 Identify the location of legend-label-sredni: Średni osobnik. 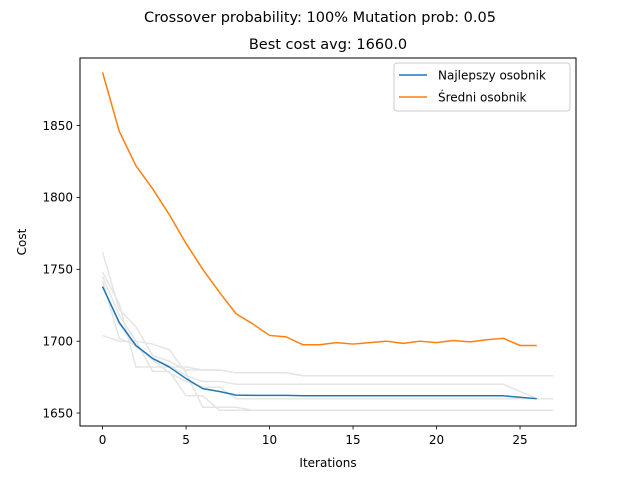
(482, 97).